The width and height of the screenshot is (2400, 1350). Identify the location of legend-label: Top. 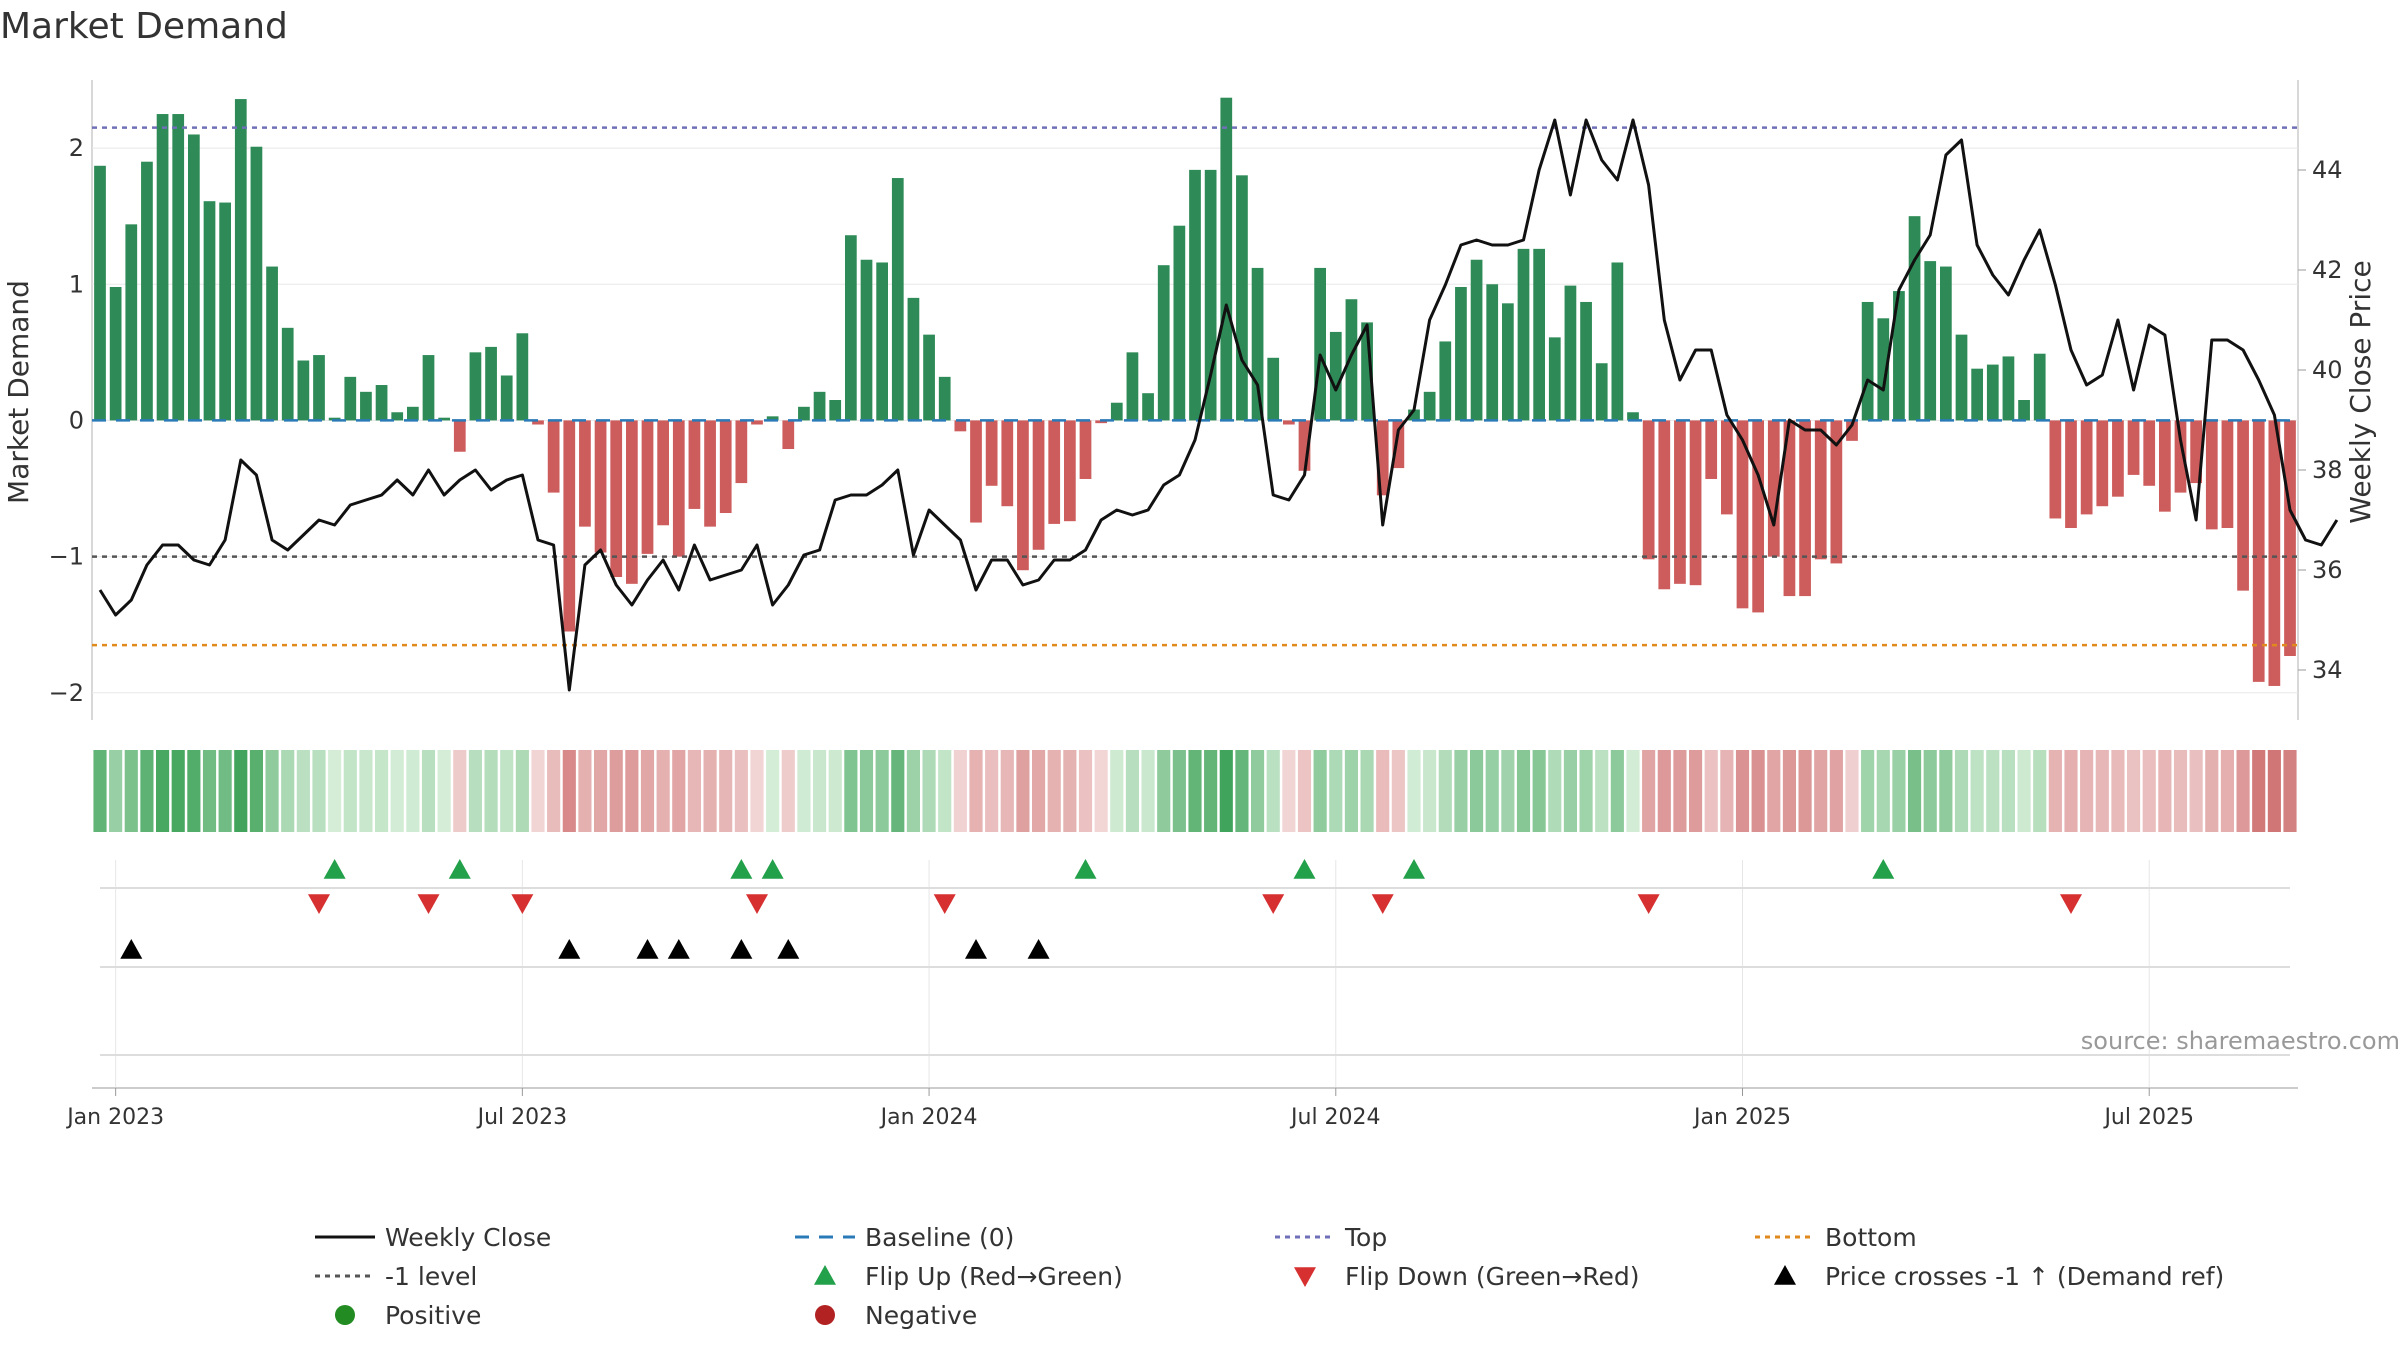
(1365, 1237).